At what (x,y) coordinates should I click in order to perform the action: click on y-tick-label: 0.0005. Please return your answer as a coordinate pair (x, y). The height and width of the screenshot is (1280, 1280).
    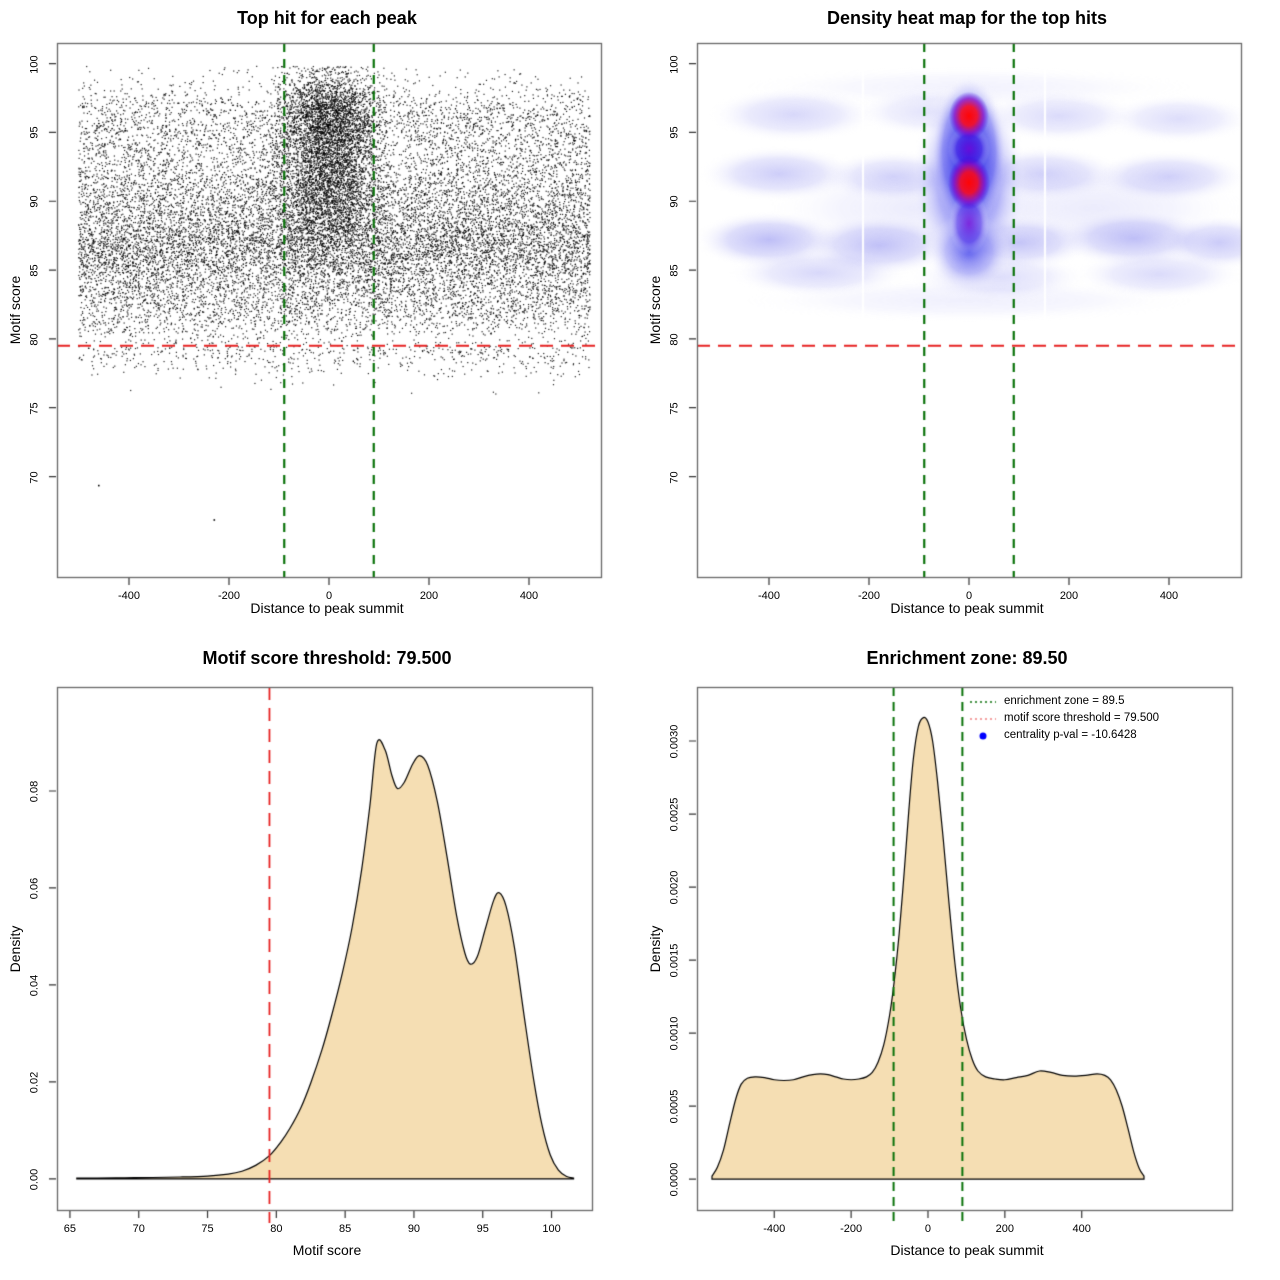
    Looking at the image, I should click on (674, 1106).